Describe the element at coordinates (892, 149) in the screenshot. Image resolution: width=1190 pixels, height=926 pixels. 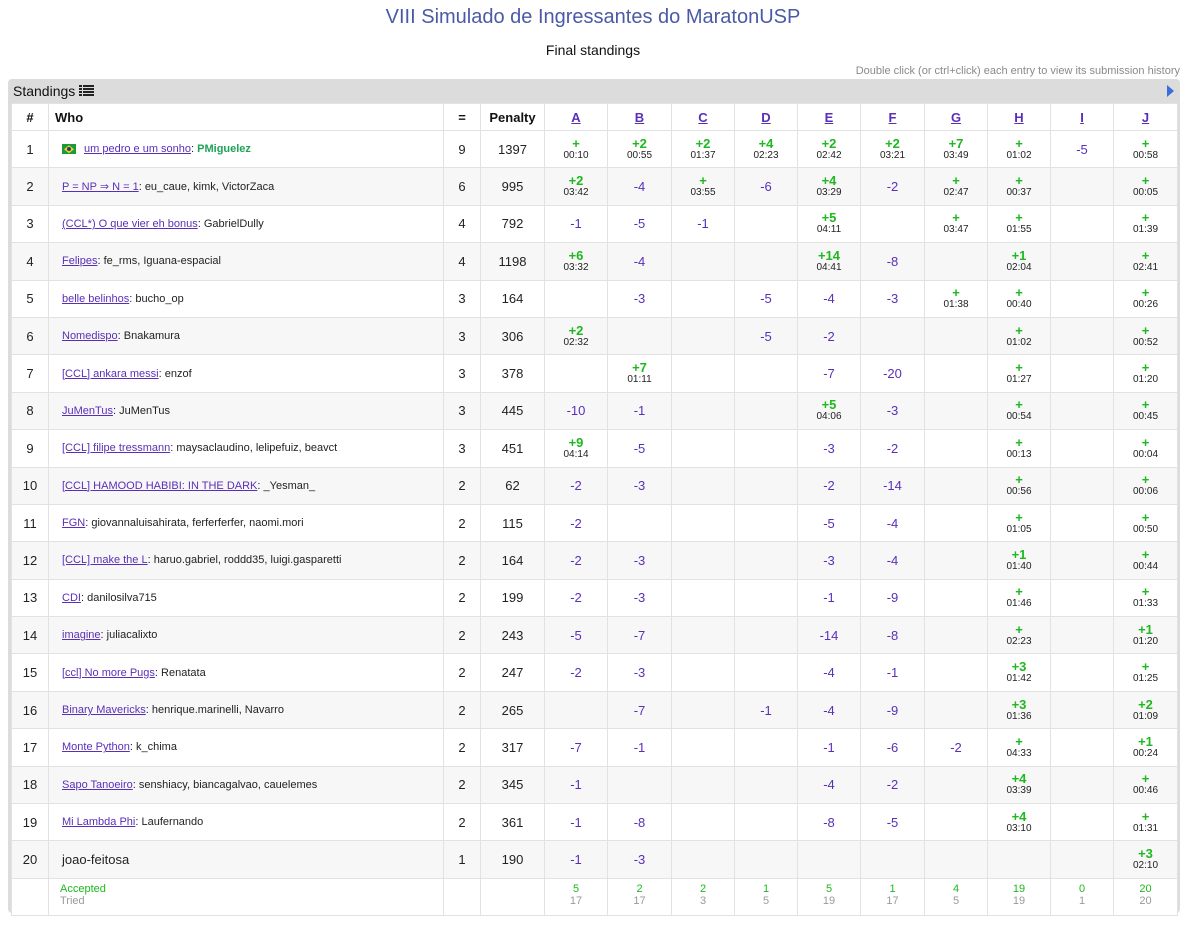
I see `problem-cell-f: +2 03:21` at that location.